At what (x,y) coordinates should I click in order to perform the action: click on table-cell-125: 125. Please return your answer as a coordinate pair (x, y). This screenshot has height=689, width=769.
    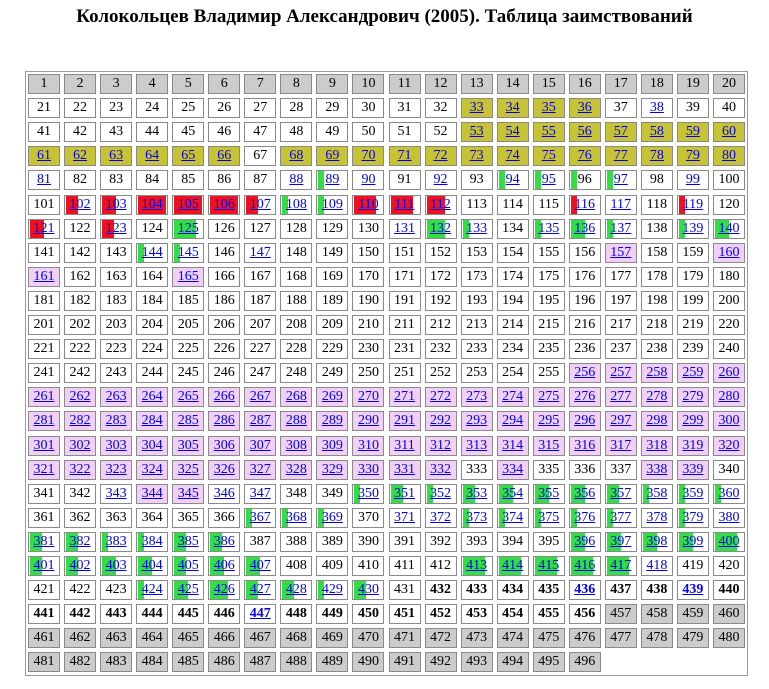
    Looking at the image, I should click on (188, 228).